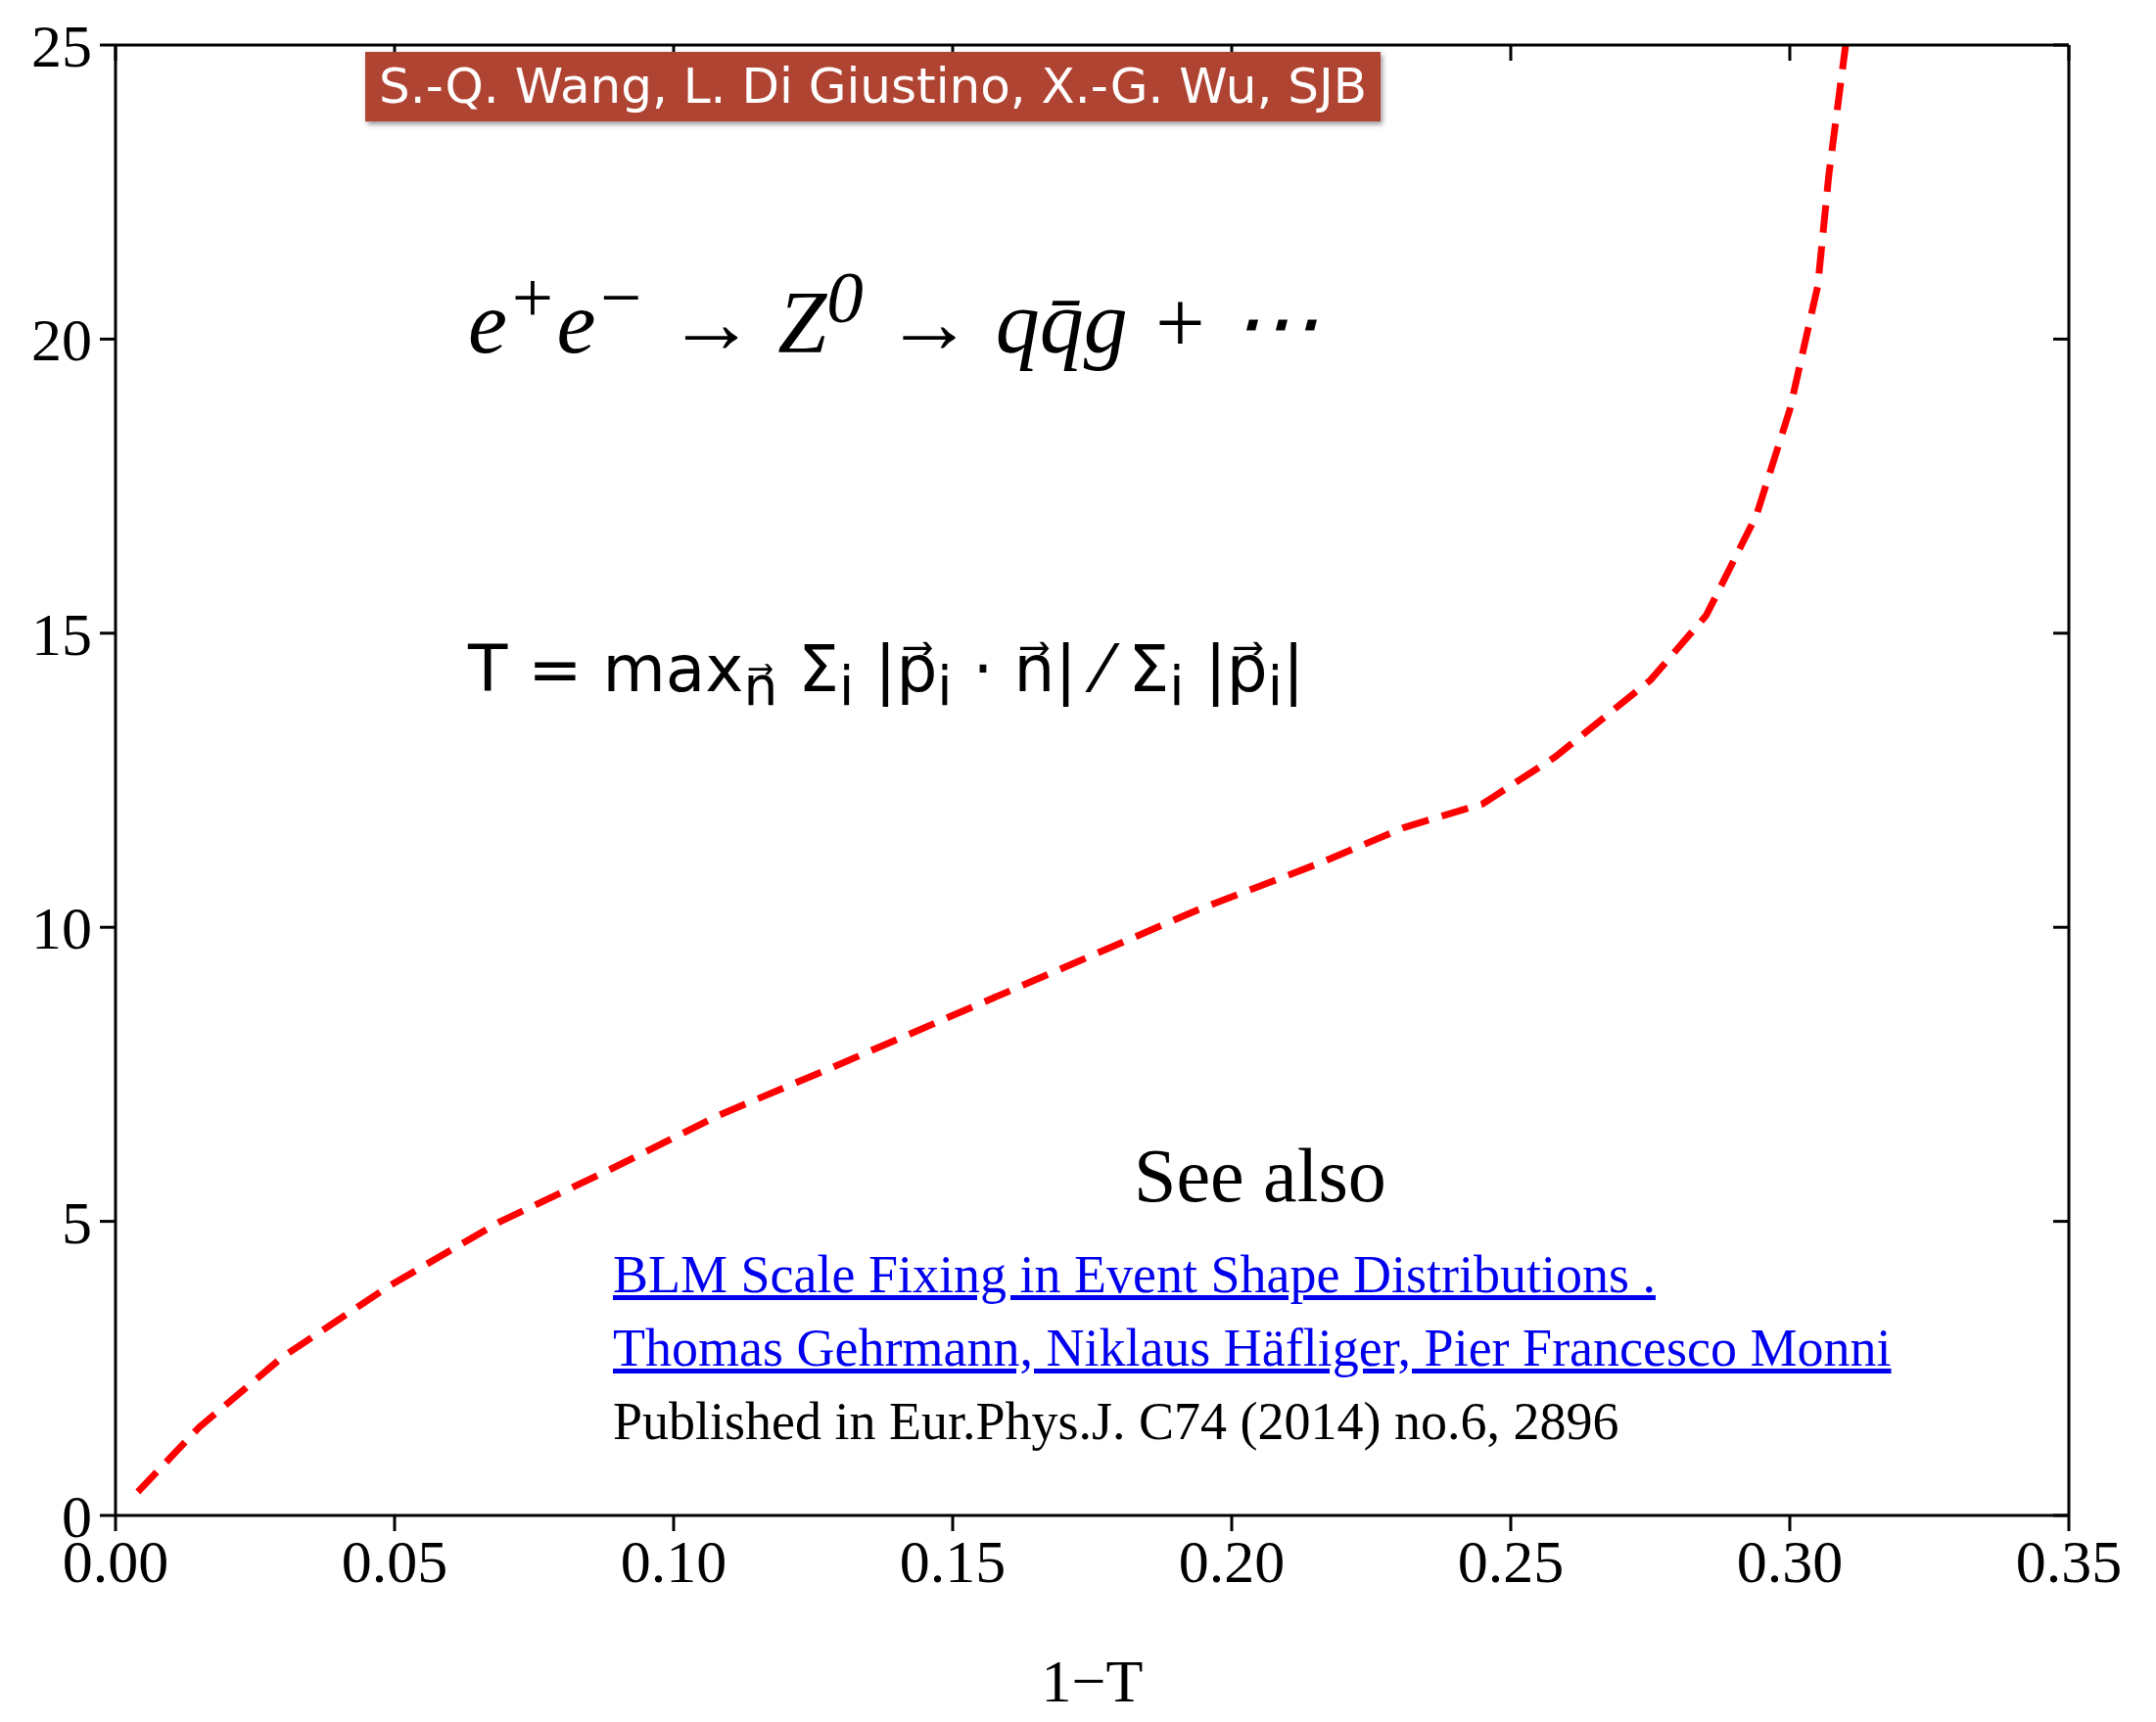 This screenshot has height=1722, width=2156. What do you see at coordinates (62, 340) in the screenshot?
I see `y-tick-label: 20` at bounding box center [62, 340].